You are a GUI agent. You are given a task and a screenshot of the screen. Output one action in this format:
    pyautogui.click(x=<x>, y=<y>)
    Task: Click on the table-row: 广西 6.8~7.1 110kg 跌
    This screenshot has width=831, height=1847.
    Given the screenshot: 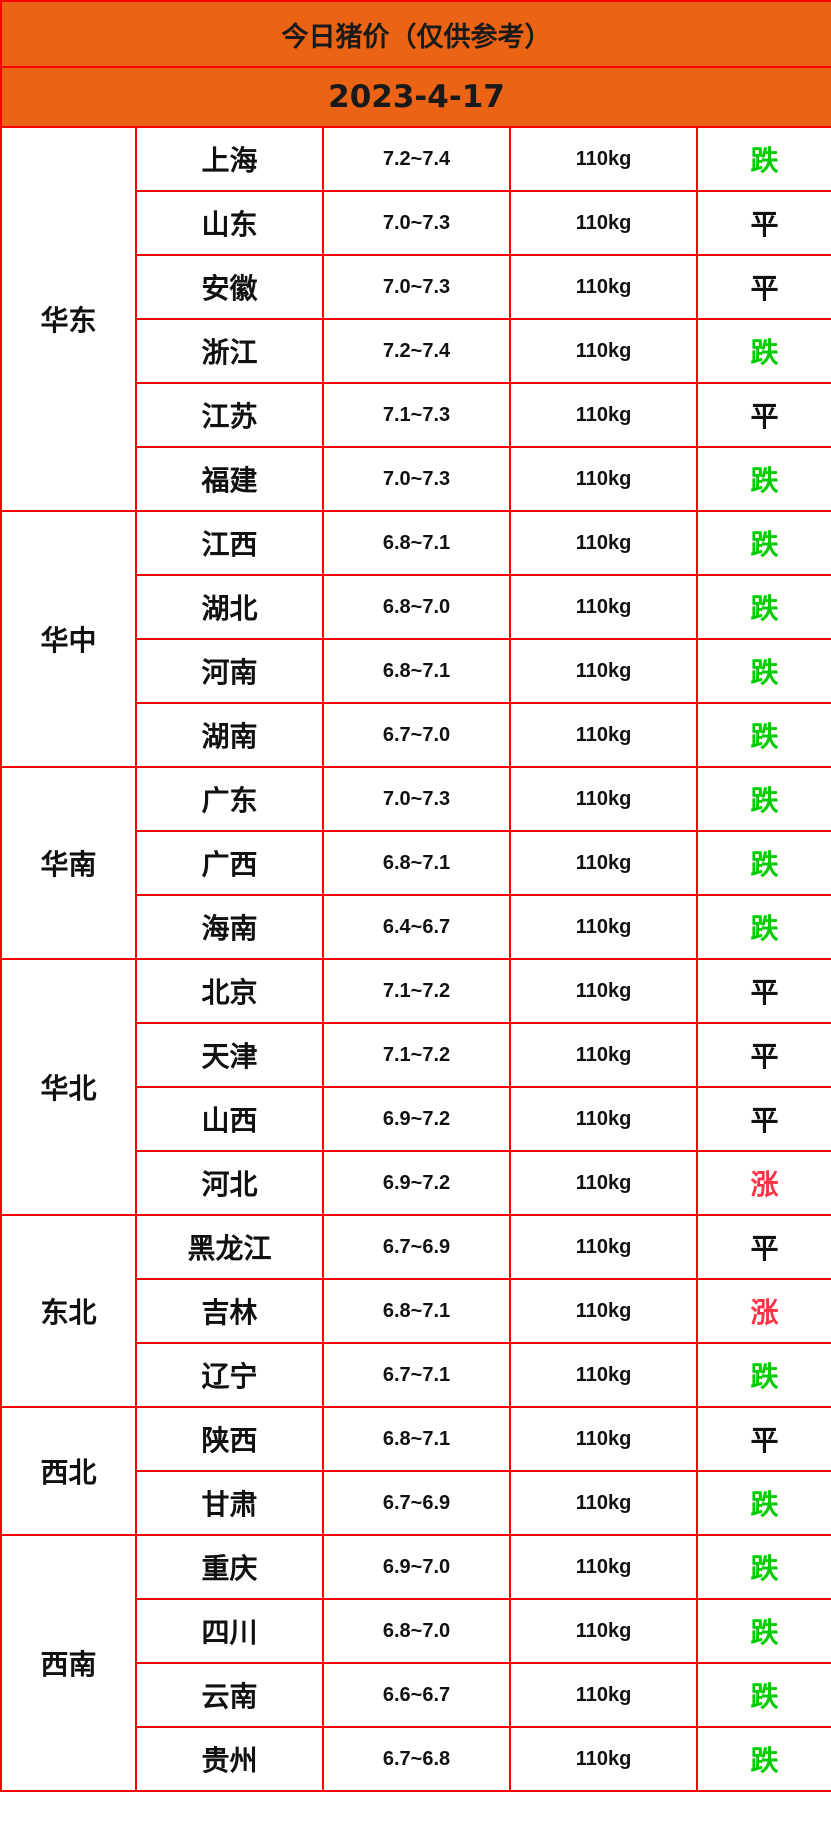 What is the action you would take?
    pyautogui.click(x=416, y=863)
    